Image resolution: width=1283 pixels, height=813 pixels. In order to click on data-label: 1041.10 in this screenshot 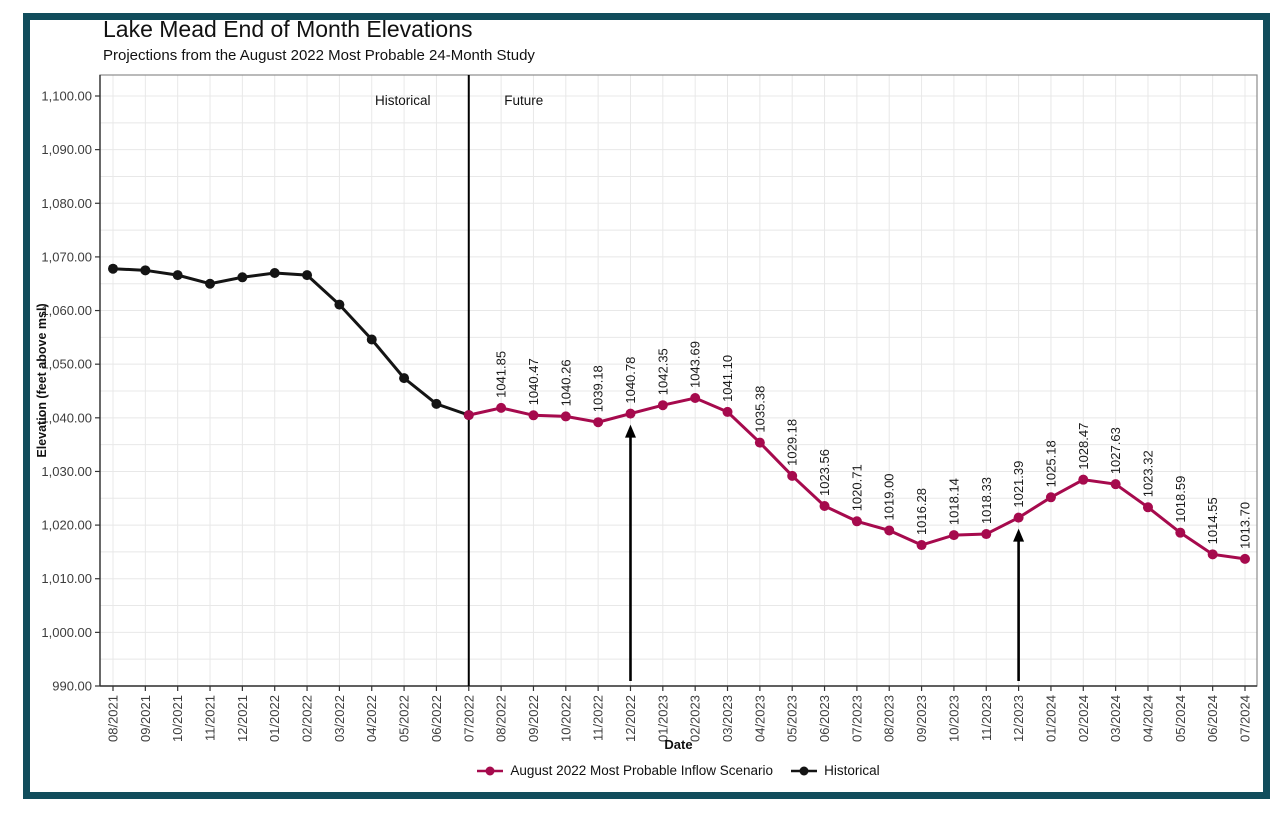, I will do `click(727, 378)`.